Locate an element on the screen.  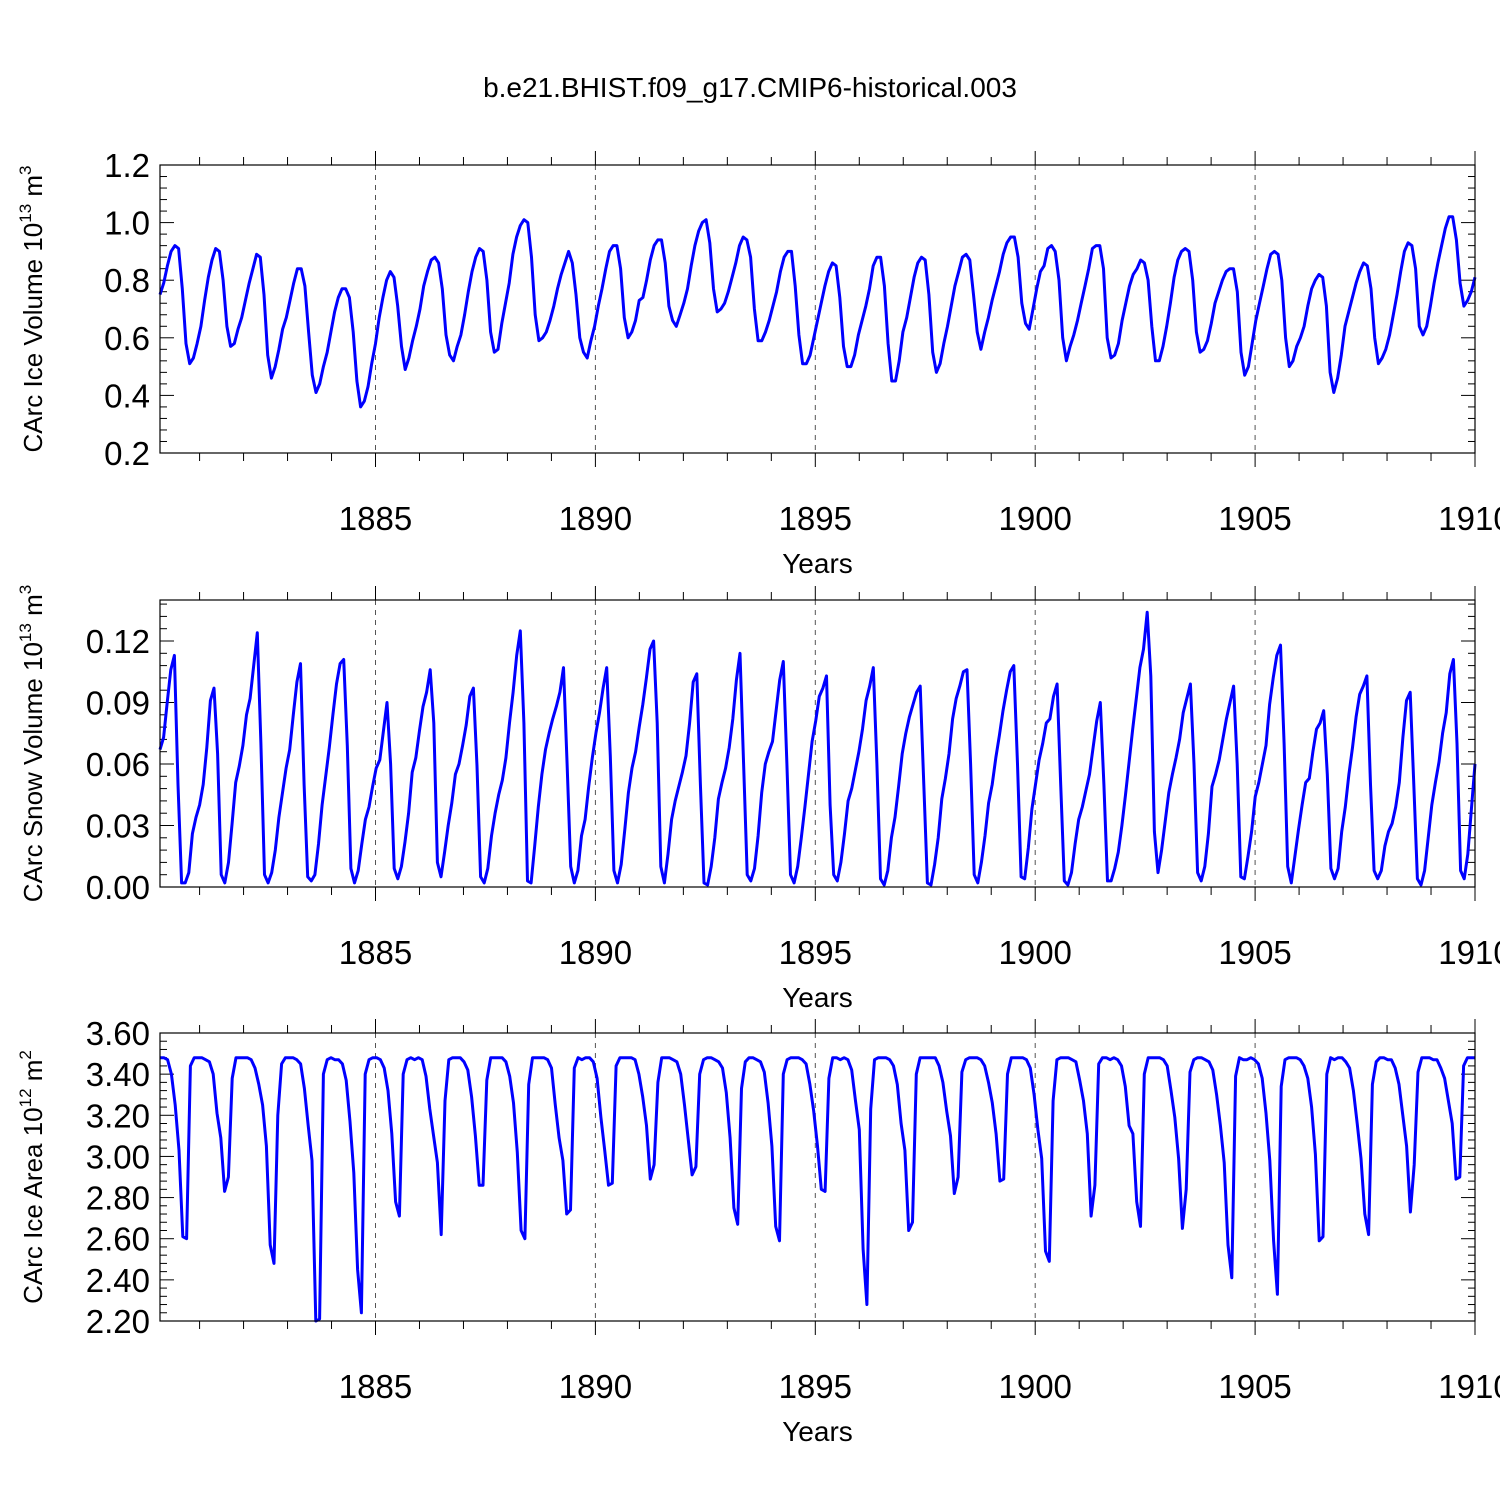
ice-volume-x-tick-label: 1905 is located at coordinates (1254, 518).